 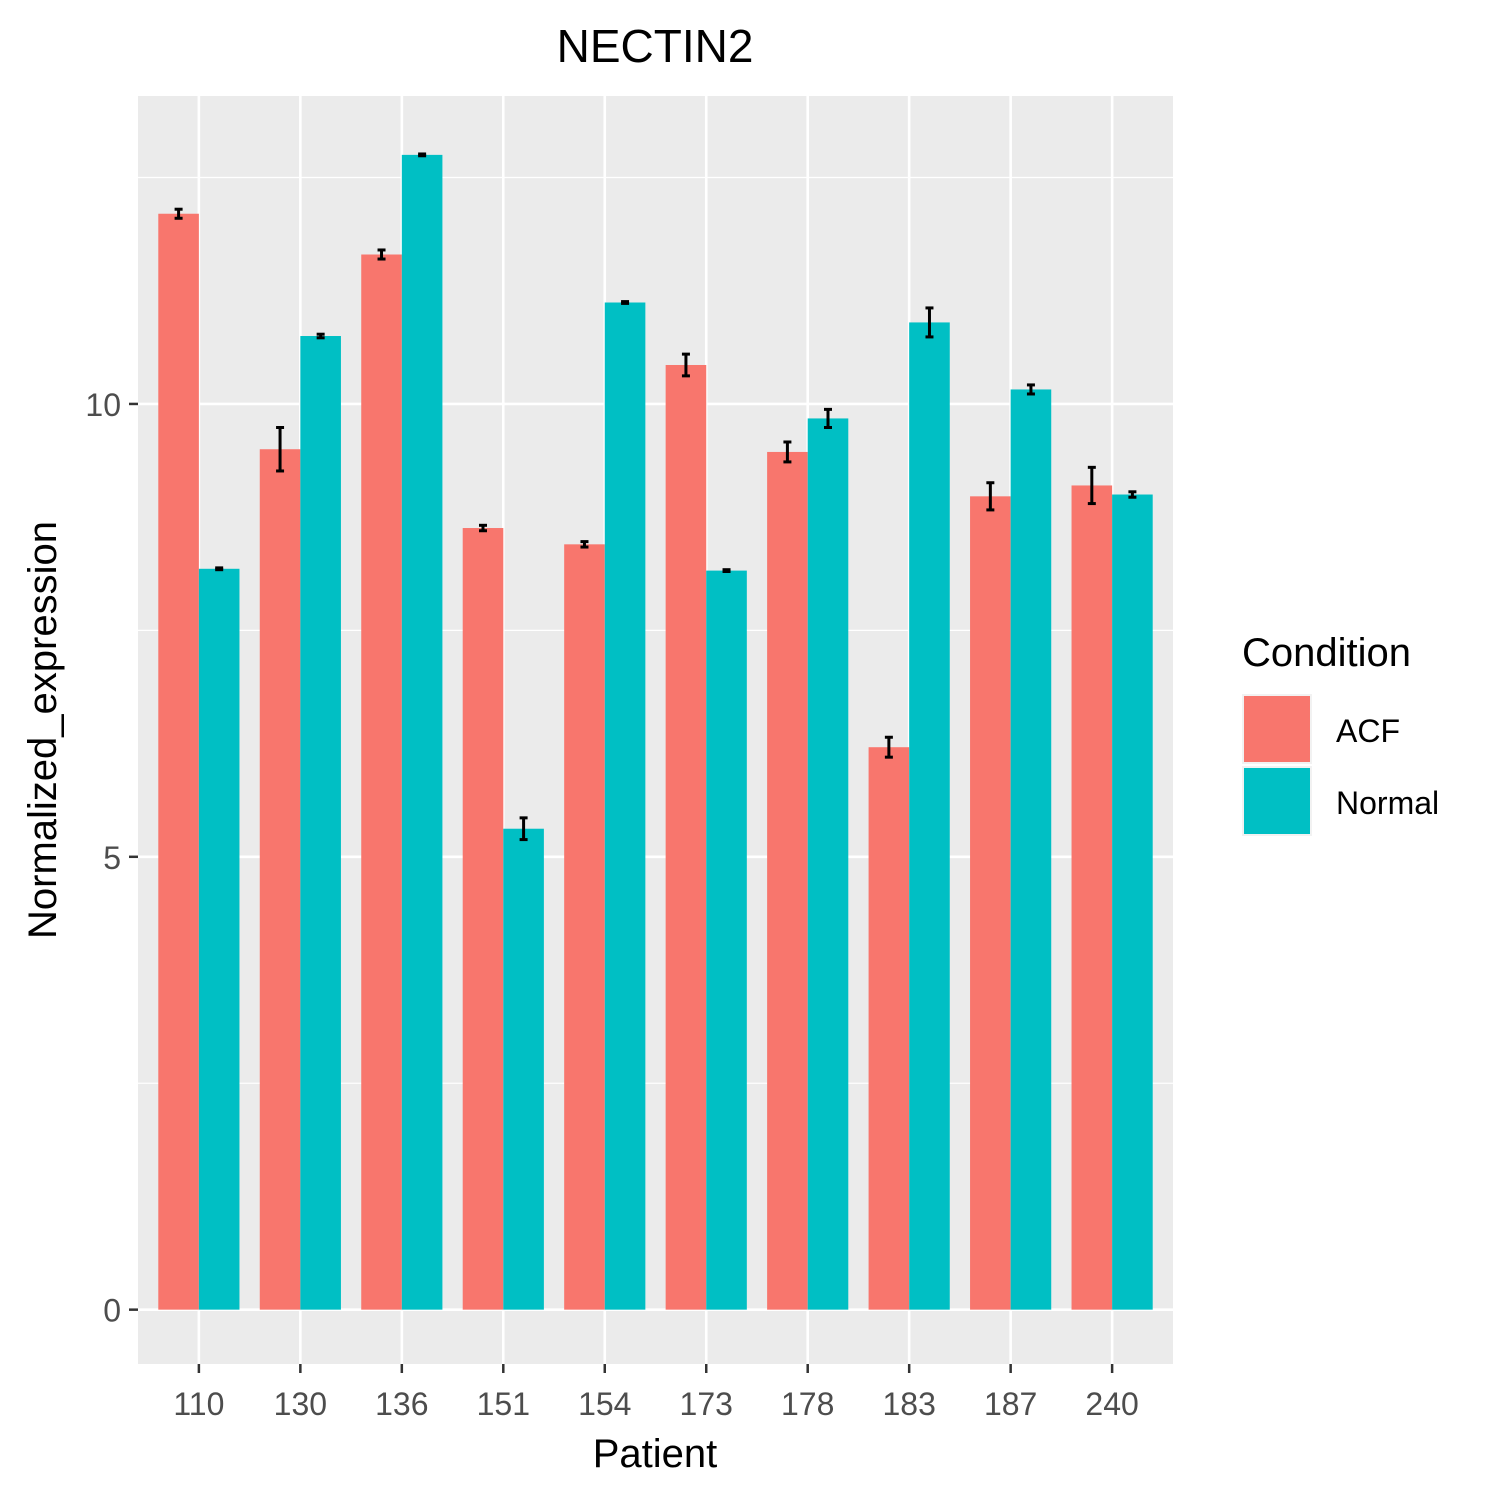 I want to click on x-tick-label: 136, so click(x=401, y=1404).